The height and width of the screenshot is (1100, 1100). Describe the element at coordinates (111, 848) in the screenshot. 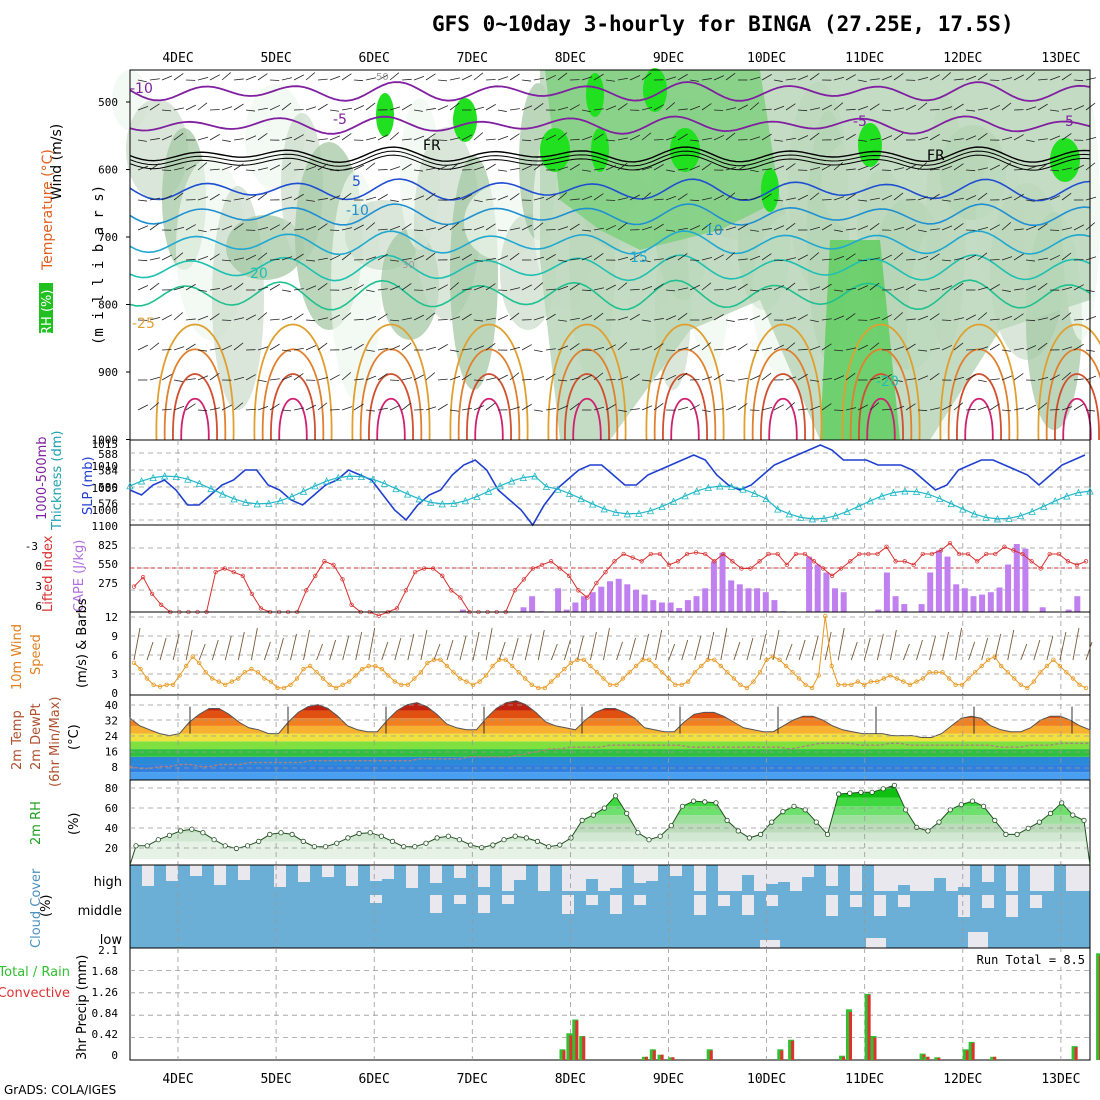

I see `rh-tick: 20` at that location.